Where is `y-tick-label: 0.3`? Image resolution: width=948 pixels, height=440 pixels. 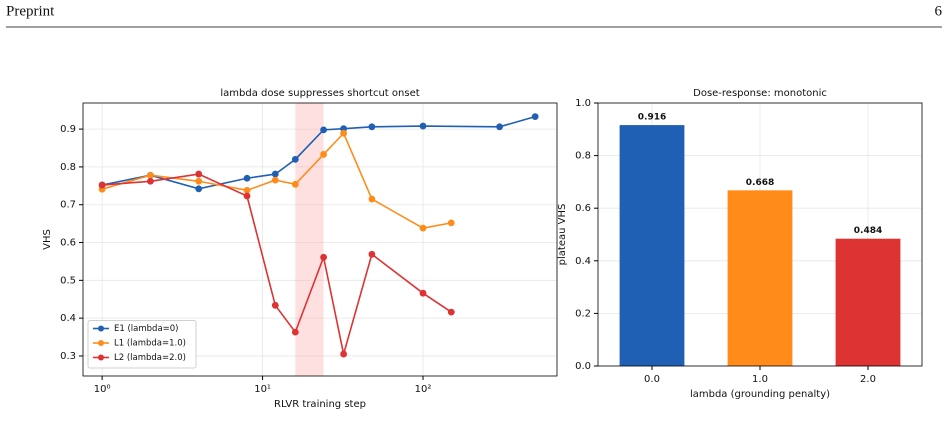 y-tick-label: 0.3 is located at coordinates (68, 356).